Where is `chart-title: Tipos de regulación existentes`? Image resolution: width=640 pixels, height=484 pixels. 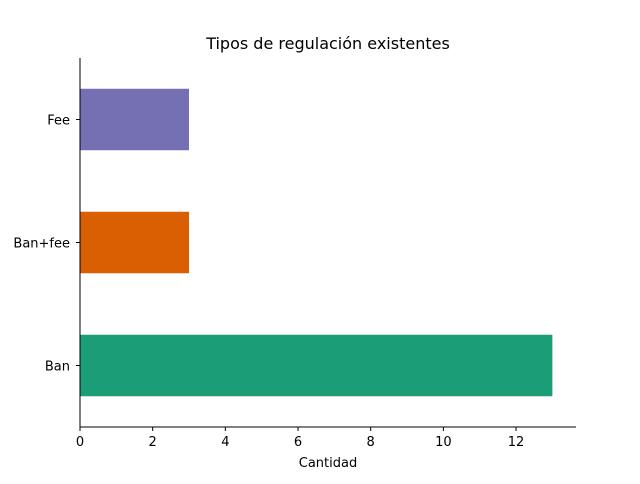 chart-title: Tipos de regulación existentes is located at coordinates (327, 43).